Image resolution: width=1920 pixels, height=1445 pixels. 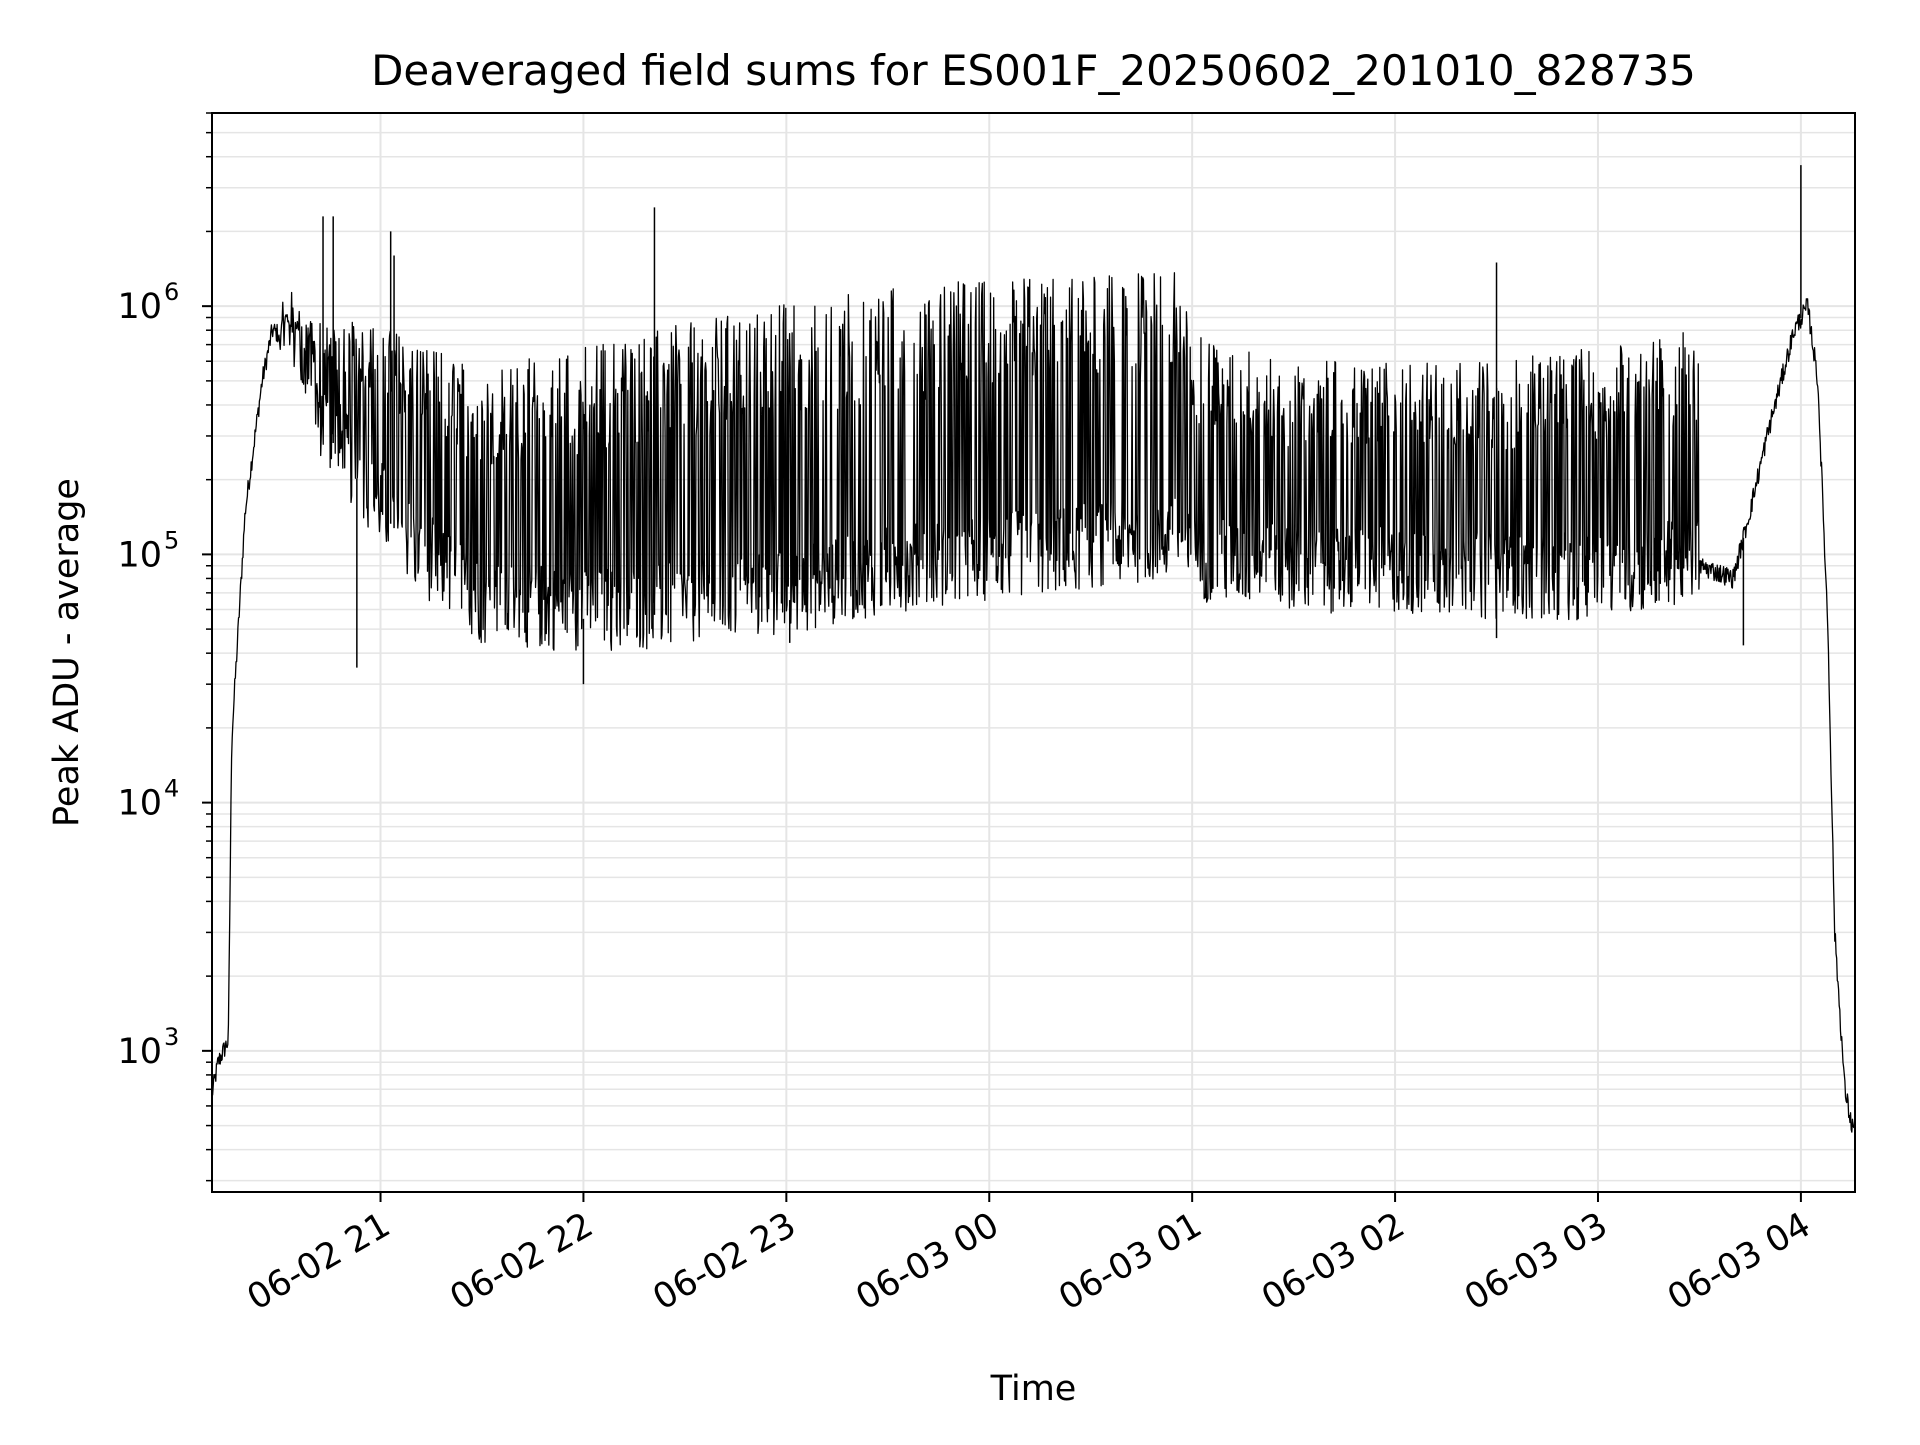 What do you see at coordinates (67, 652) in the screenshot?
I see `y-axis-label: Peak ADU - average` at bounding box center [67, 652].